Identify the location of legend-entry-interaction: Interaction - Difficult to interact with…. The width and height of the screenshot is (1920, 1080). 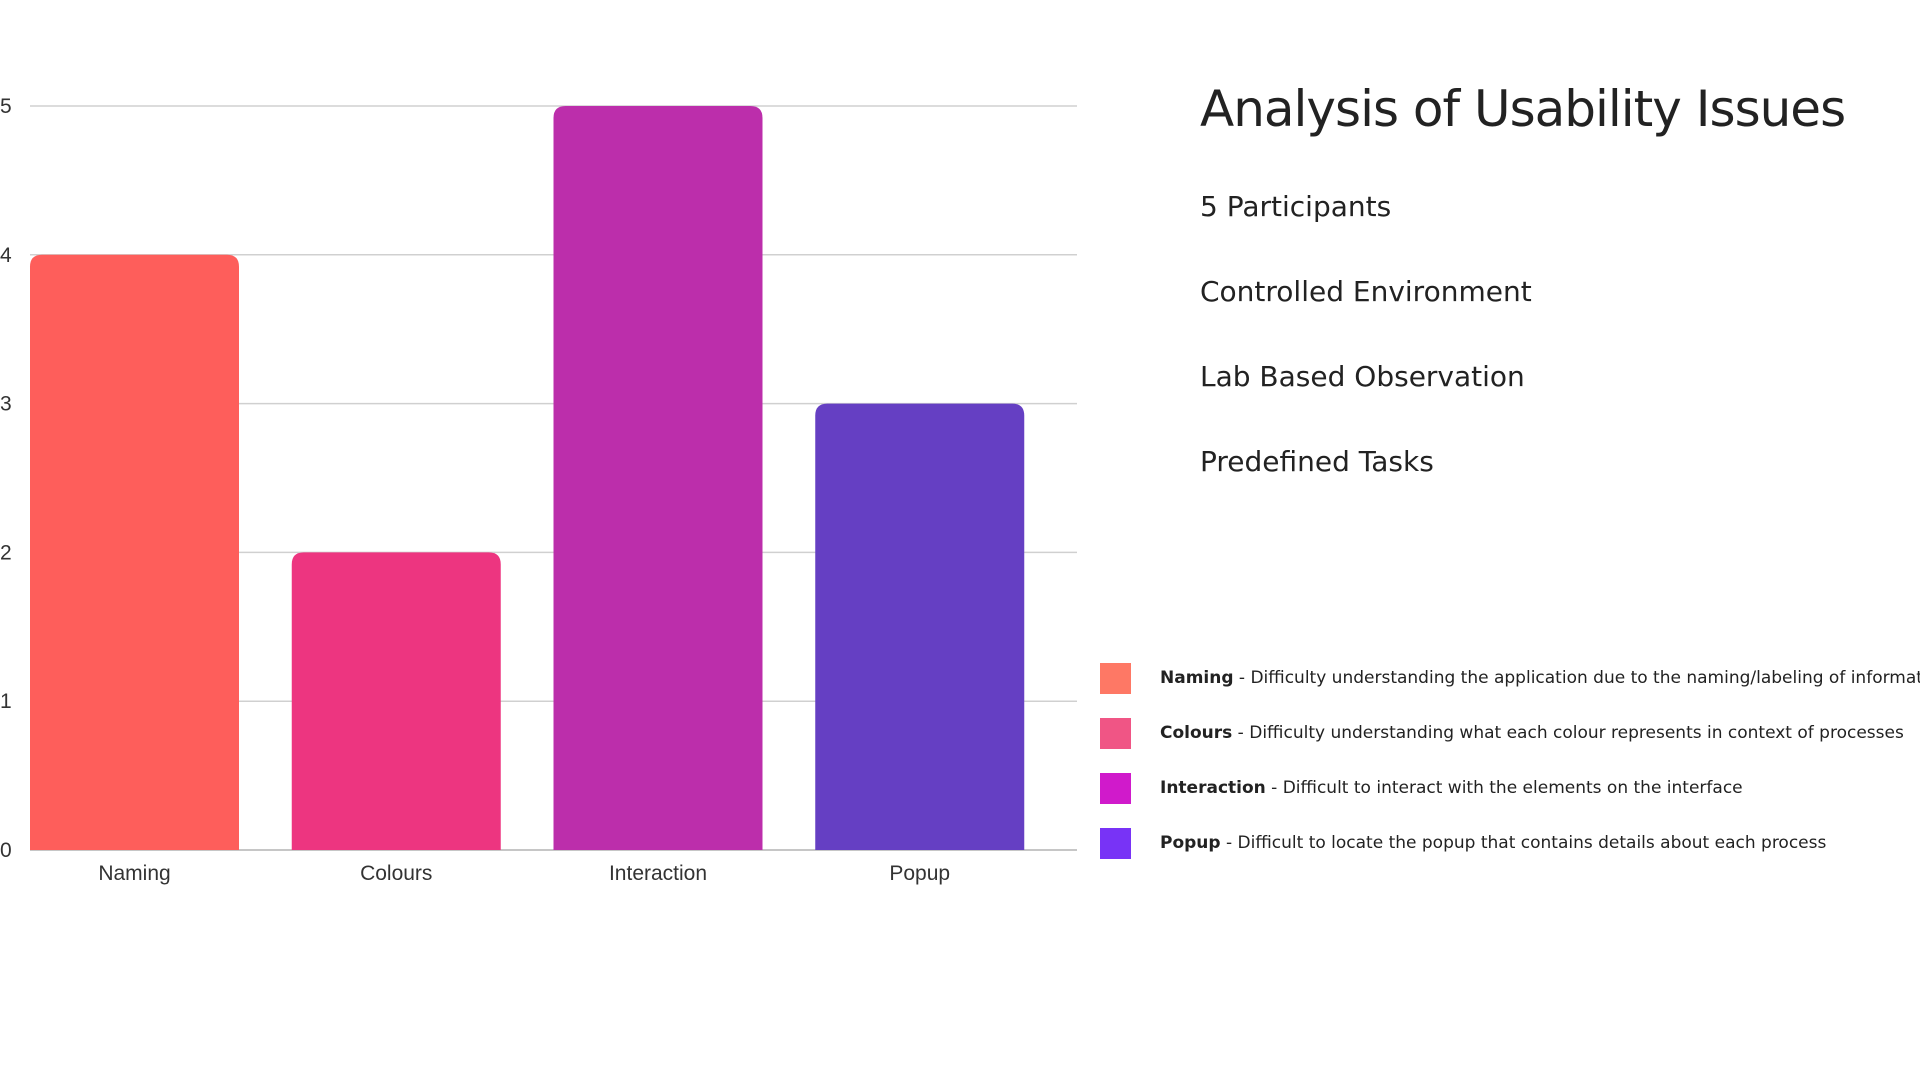
(1451, 788).